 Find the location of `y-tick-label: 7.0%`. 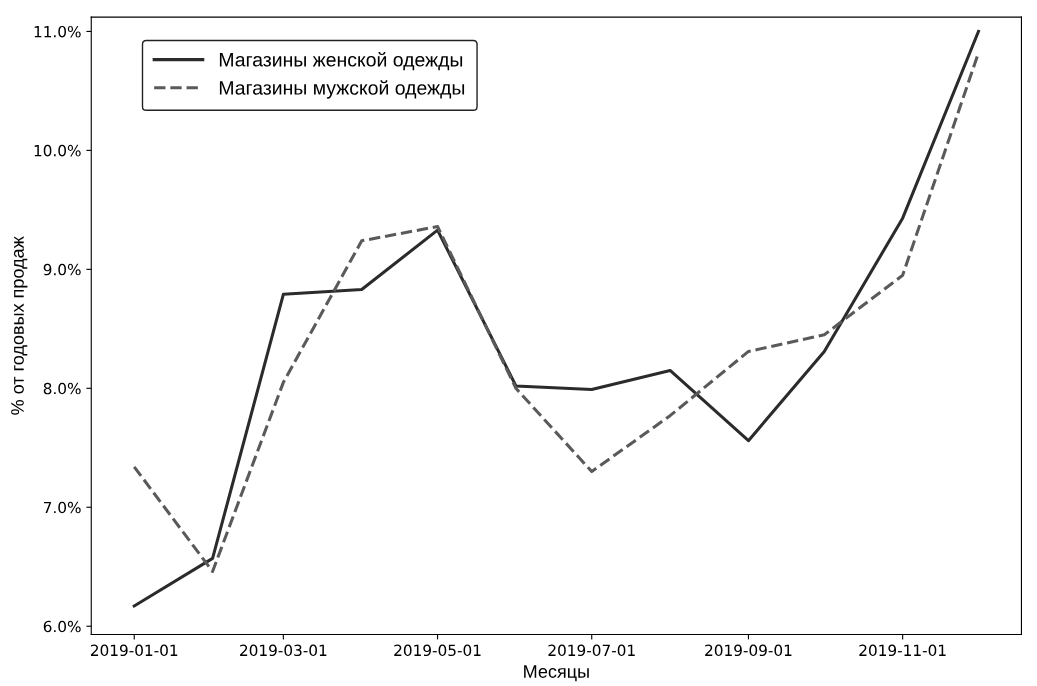

y-tick-label: 7.0% is located at coordinates (62, 507).